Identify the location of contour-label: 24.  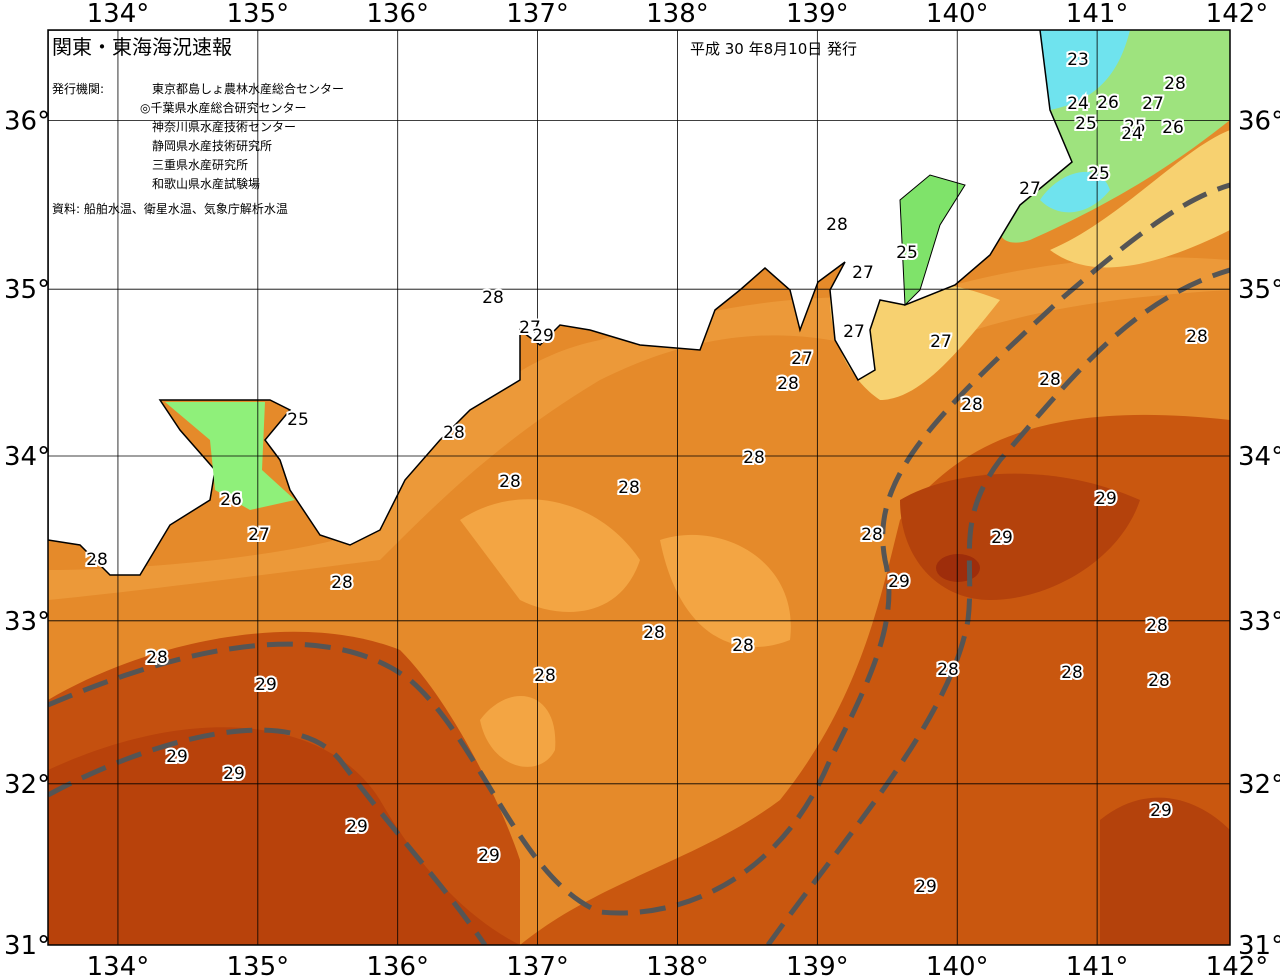
(1132, 134).